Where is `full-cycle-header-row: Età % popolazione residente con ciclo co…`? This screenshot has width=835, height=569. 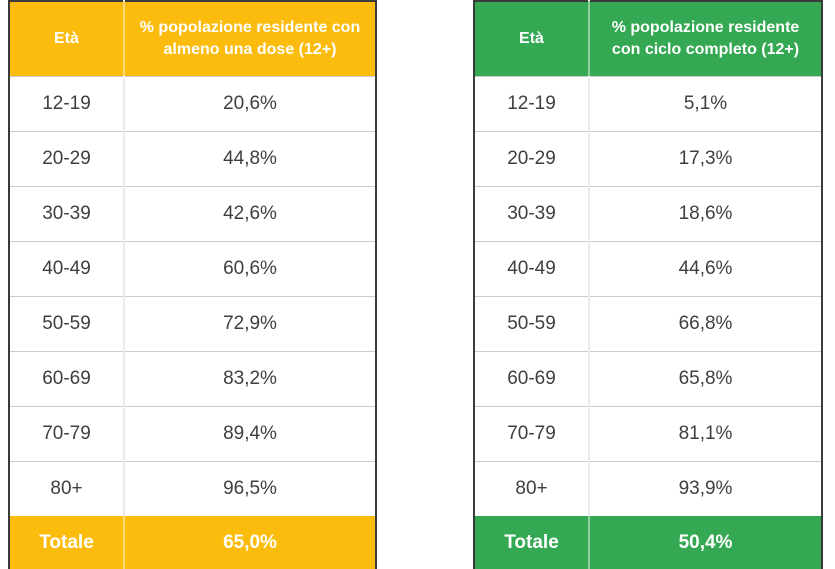 full-cycle-header-row: Età % popolazione residente con ciclo co… is located at coordinates (648, 38).